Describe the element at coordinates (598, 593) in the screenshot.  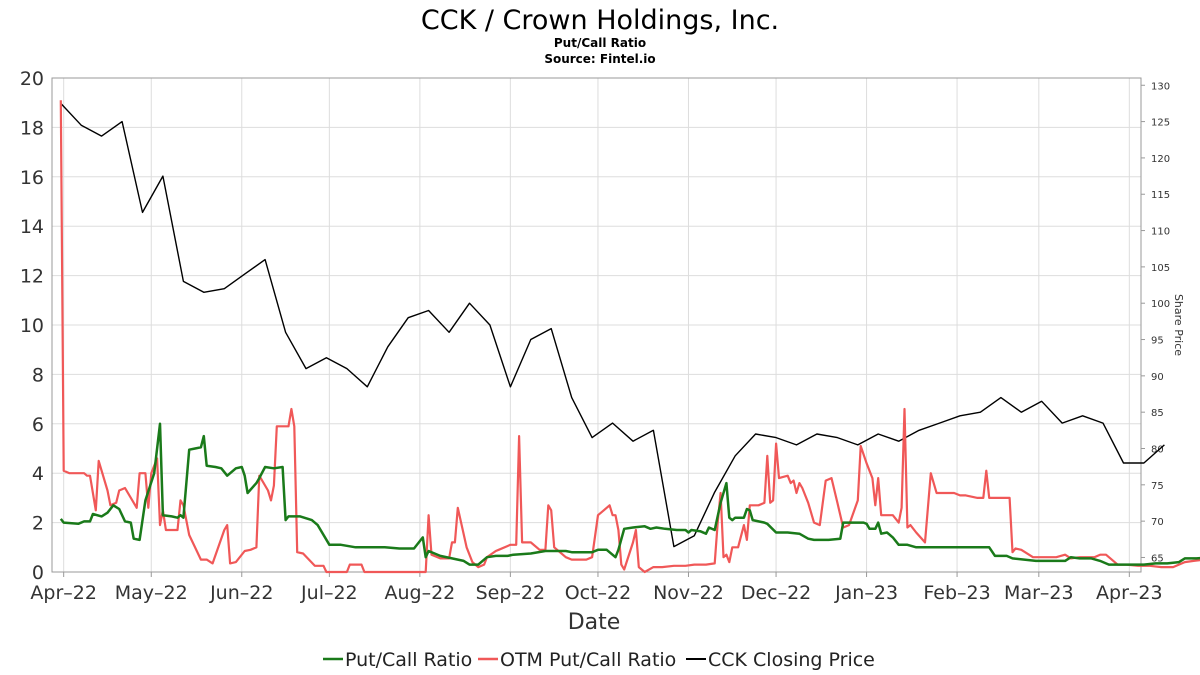
I see `x-tick-label: Oct–22` at that location.